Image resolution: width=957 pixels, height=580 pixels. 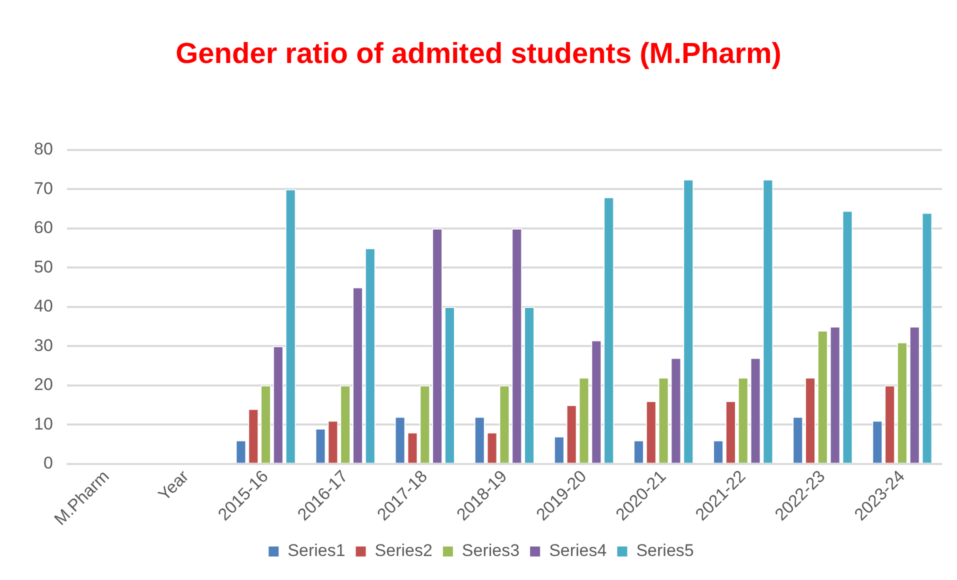 I want to click on y-tick-label: 20, so click(x=43, y=384).